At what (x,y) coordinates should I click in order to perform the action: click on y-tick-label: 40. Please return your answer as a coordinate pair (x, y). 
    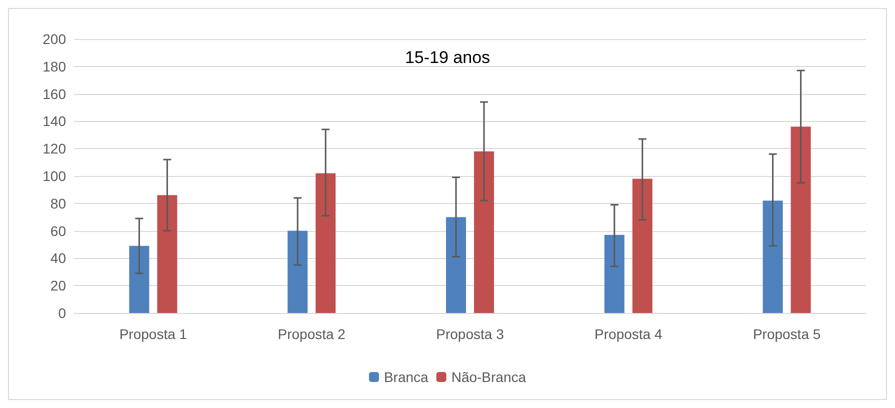
    Looking at the image, I should click on (58, 258).